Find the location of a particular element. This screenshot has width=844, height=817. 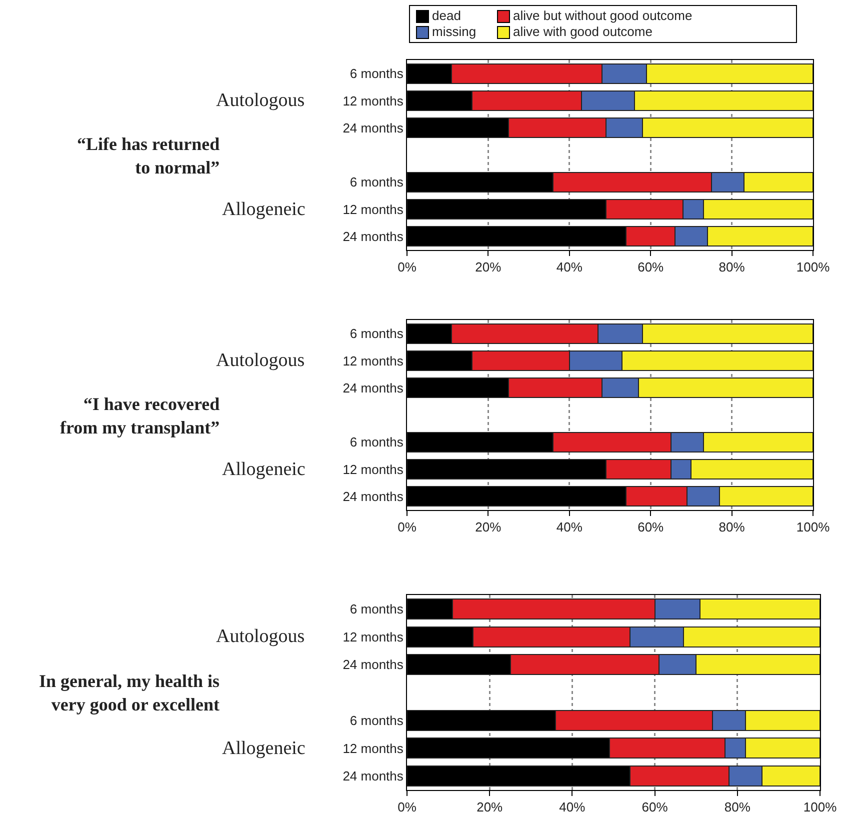

legend-label: alive but without good outcome is located at coordinates (602, 16).